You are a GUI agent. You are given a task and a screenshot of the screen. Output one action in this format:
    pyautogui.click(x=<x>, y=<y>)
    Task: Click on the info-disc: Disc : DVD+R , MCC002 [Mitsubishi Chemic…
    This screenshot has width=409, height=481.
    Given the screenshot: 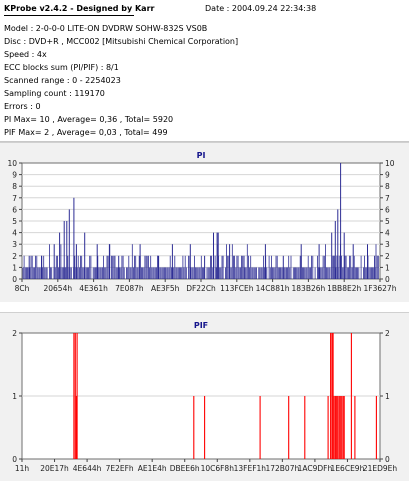 What is the action you would take?
    pyautogui.click(x=121, y=41)
    